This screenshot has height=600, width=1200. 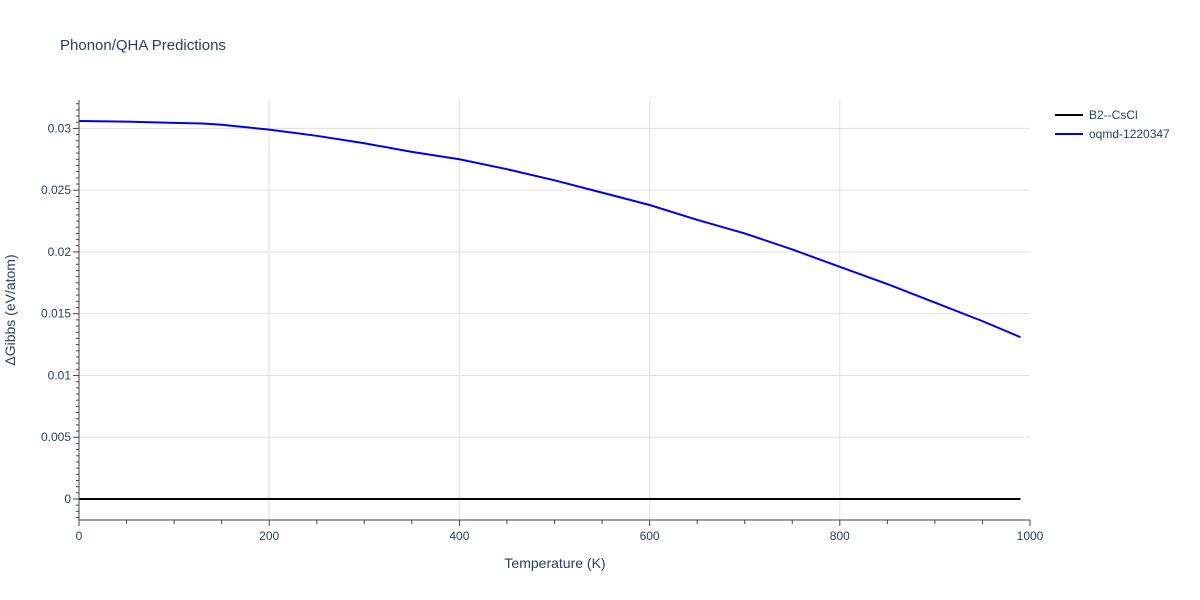 What do you see at coordinates (60, 252) in the screenshot?
I see `y-tick-label: 0.02` at bounding box center [60, 252].